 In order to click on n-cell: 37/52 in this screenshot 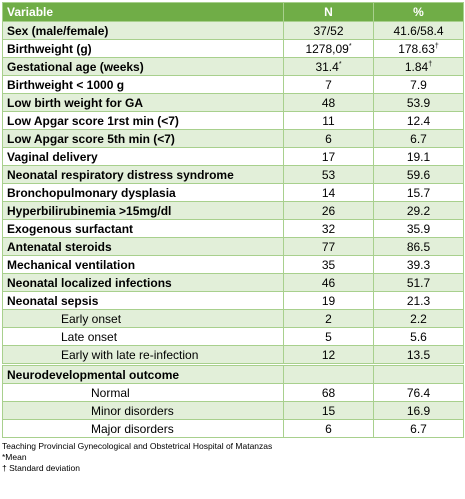, I will do `click(328, 30)`.